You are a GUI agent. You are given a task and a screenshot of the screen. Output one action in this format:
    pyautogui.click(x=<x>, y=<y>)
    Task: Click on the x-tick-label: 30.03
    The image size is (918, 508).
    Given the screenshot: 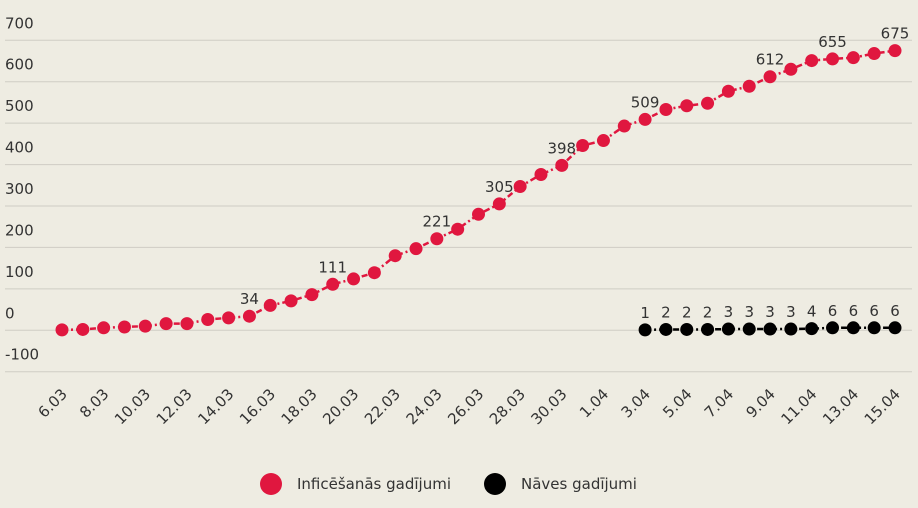 What is the action you would take?
    pyautogui.click(x=549, y=406)
    